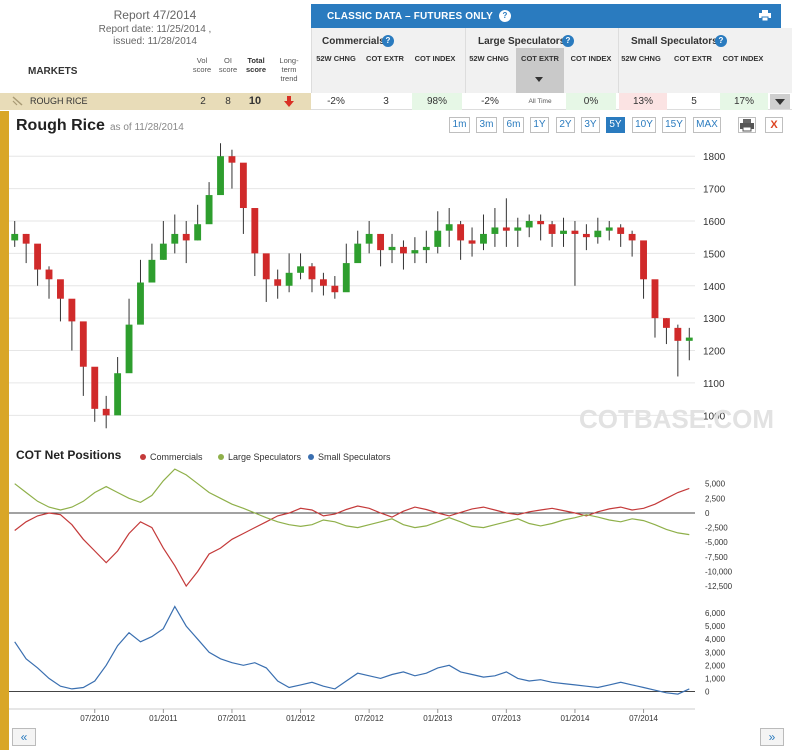 The width and height of the screenshot is (792, 750). I want to click on y-tick-label: 2,500, so click(715, 498).